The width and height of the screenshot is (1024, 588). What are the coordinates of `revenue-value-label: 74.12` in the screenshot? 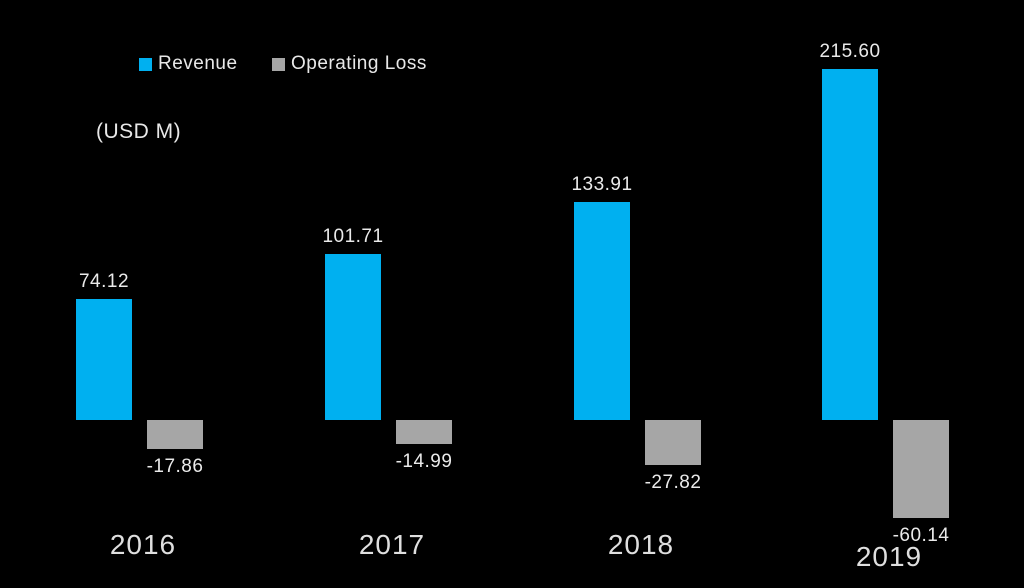 It's located at (104, 282).